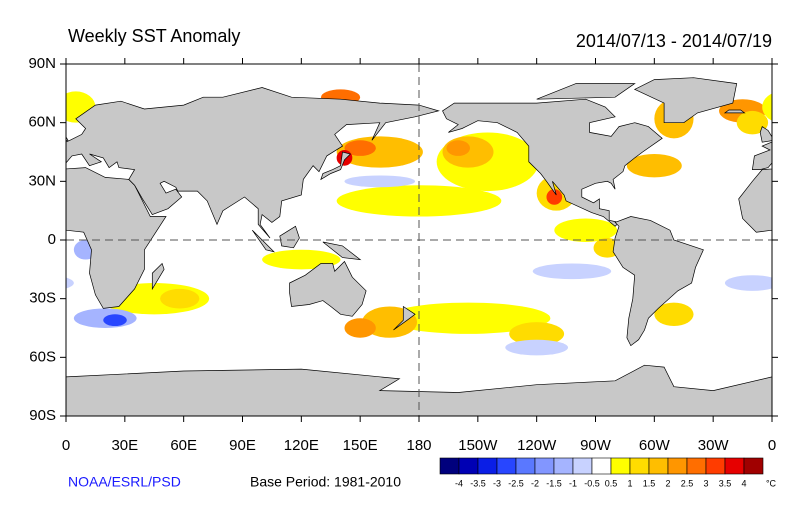 The image size is (800, 510). I want to click on colorbar-label: -2, so click(535, 483).